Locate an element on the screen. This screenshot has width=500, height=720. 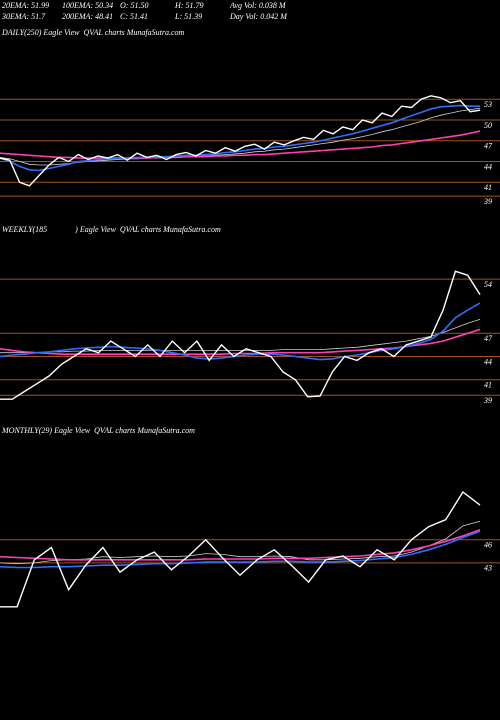
y-tick-label: 54 is located at coordinates (488, 284).